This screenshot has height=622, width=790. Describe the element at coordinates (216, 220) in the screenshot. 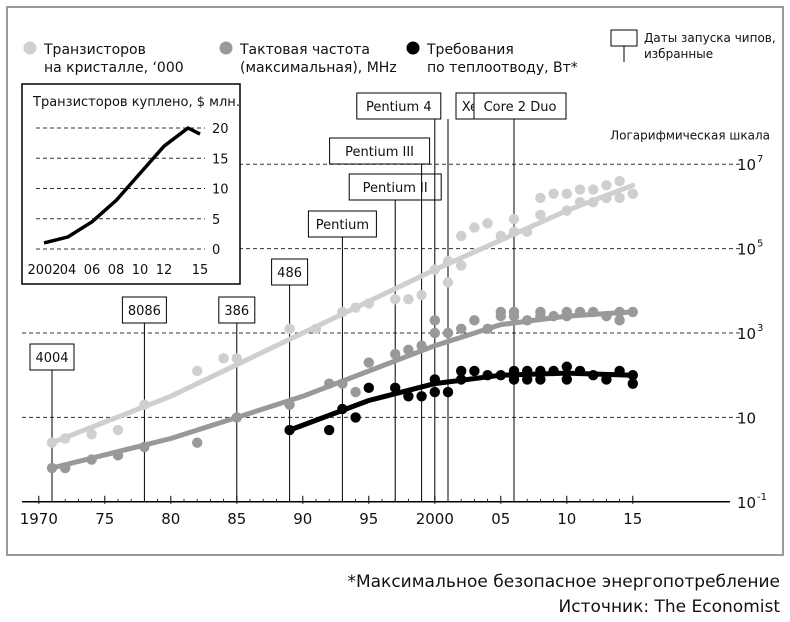

I see `inset-y-tick-label-1: 5` at that location.